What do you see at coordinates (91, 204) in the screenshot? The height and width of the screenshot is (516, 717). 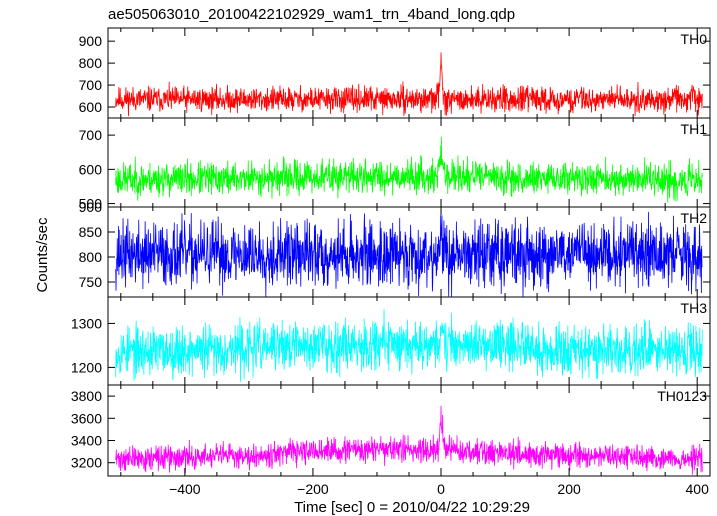 I see `y-tick-label: 500` at bounding box center [91, 204].